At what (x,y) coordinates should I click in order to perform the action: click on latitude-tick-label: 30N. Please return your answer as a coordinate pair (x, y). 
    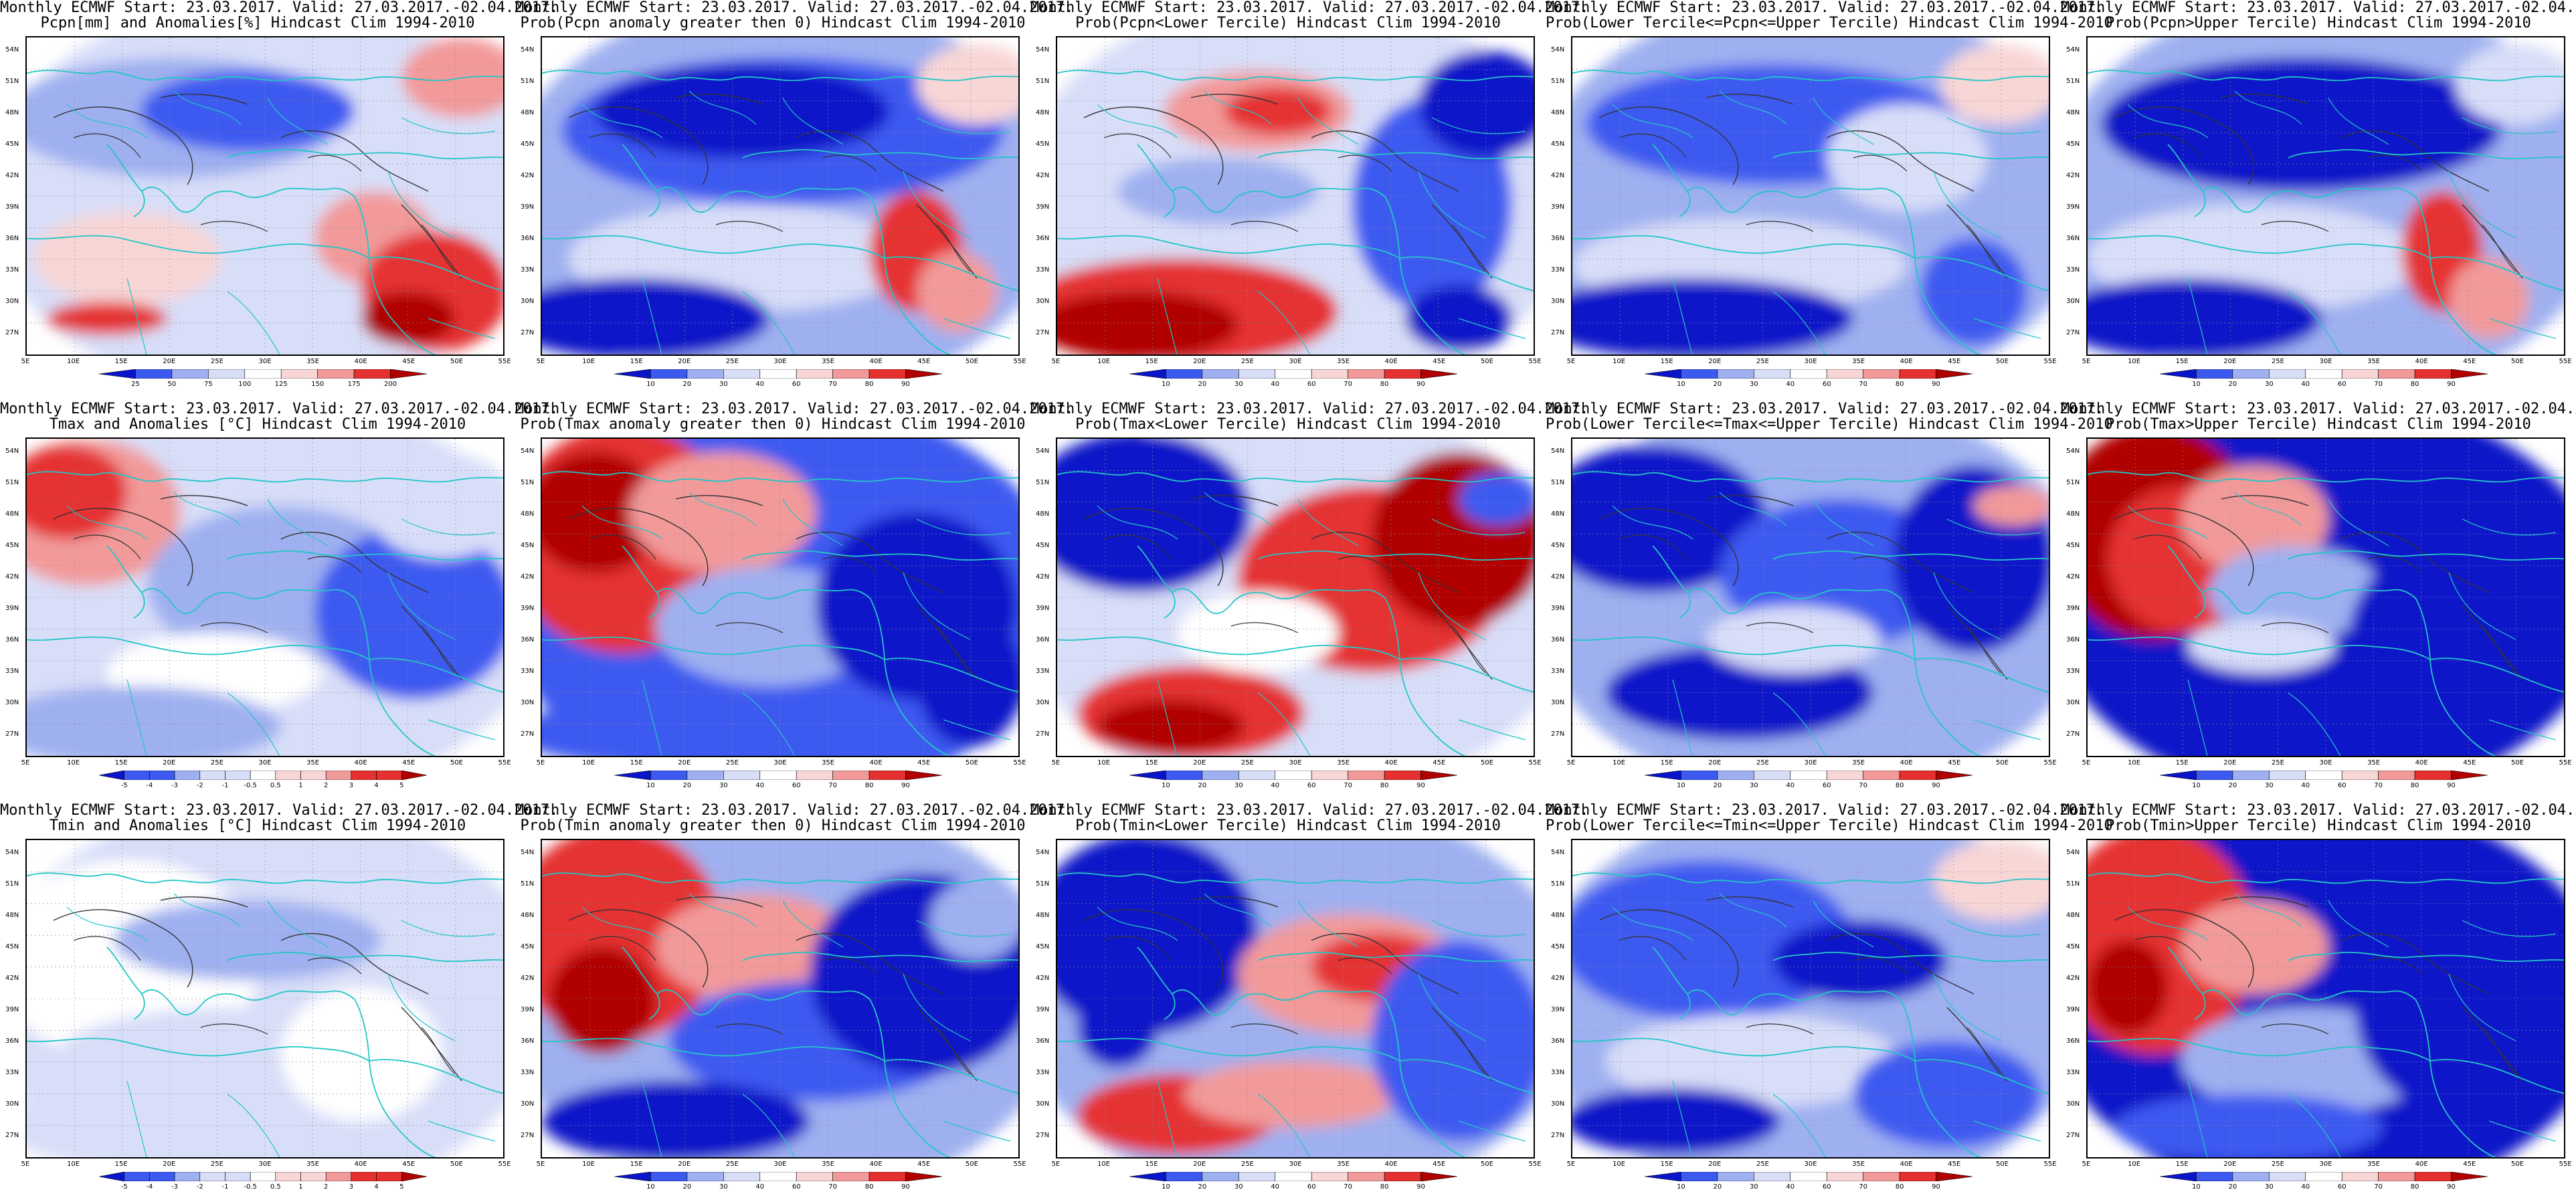
    Looking at the image, I should click on (1558, 1104).